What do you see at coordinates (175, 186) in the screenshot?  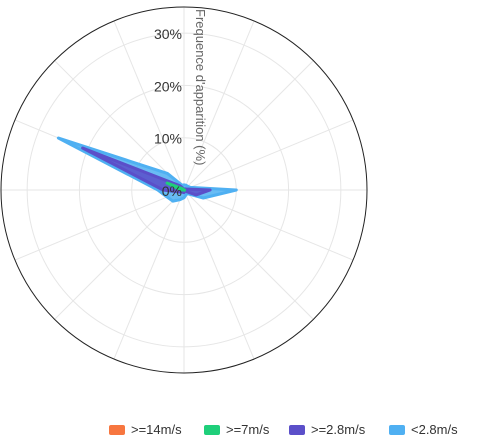 I see `series-area--7m-s` at bounding box center [175, 186].